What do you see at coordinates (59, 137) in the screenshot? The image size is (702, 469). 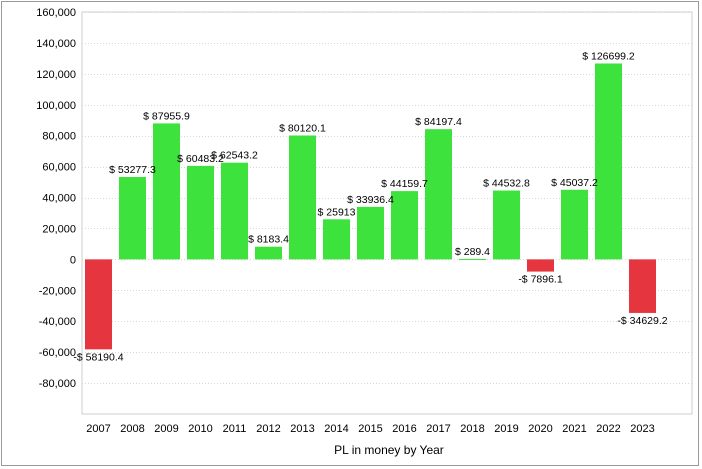 I see `y-tick-label: 80,000` at bounding box center [59, 137].